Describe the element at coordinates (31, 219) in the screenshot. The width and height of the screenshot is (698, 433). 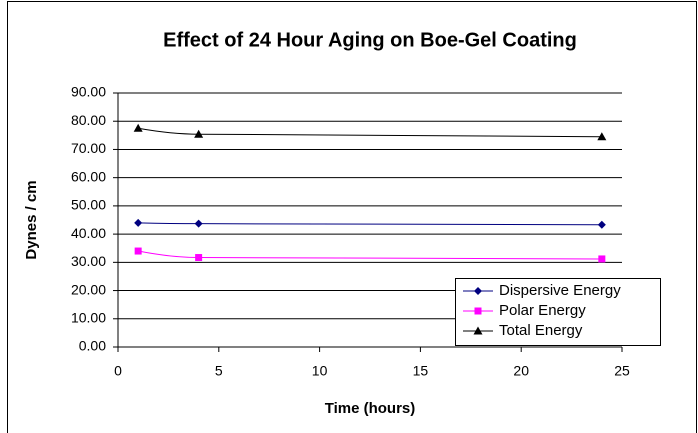
I see `y-axis-label: Dynes / cm` at that location.